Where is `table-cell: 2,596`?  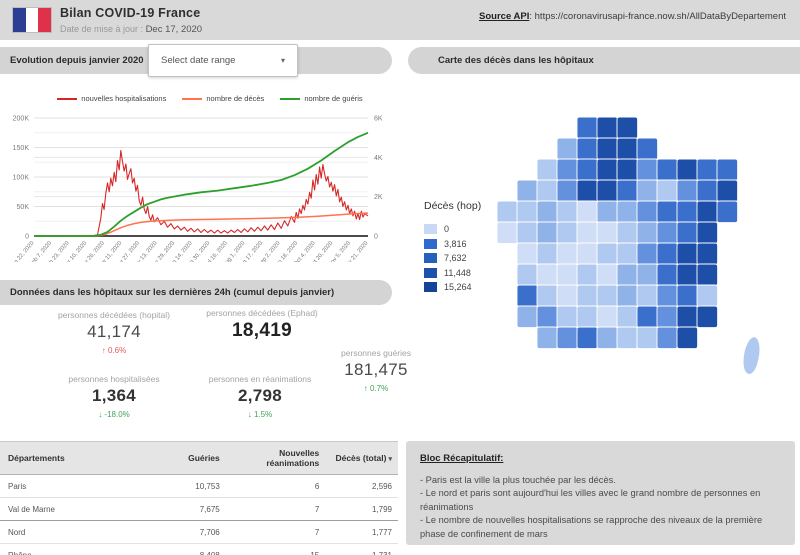
table-cell: 2,596 is located at coordinates (361, 486).